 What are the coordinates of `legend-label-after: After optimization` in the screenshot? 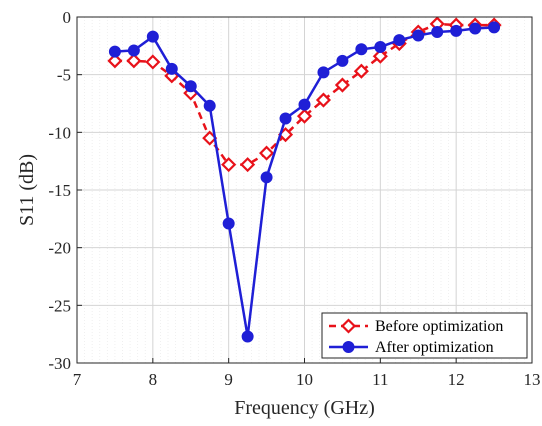 It's located at (434, 347).